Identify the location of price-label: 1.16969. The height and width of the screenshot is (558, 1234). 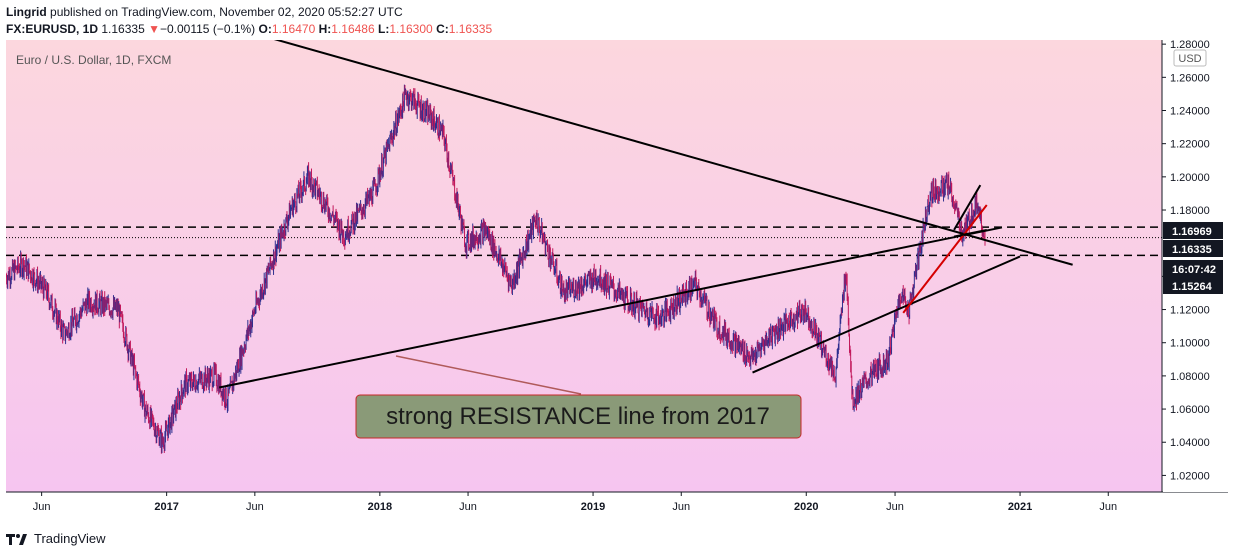
(1192, 232).